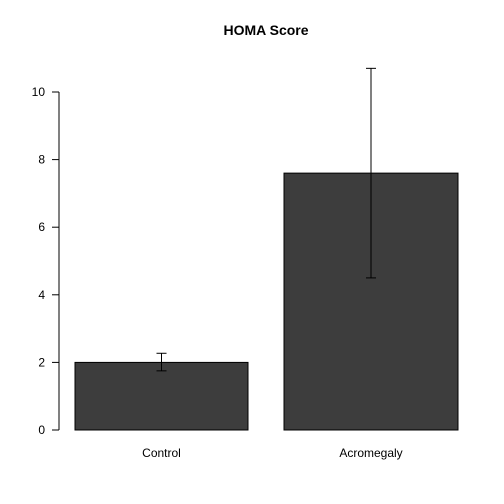  I want to click on y-axis: 0 2 4 6 8 10, so click(46, 261).